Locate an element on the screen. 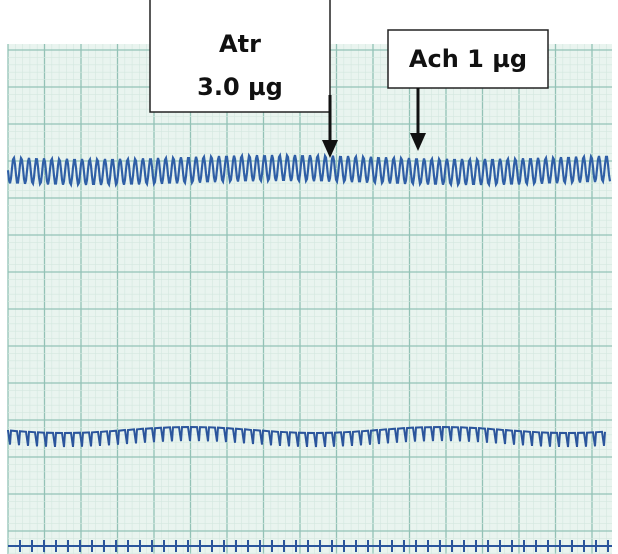 The width and height of the screenshot is (618, 554). label-text: Ach 1 µg is located at coordinates (468, 59).